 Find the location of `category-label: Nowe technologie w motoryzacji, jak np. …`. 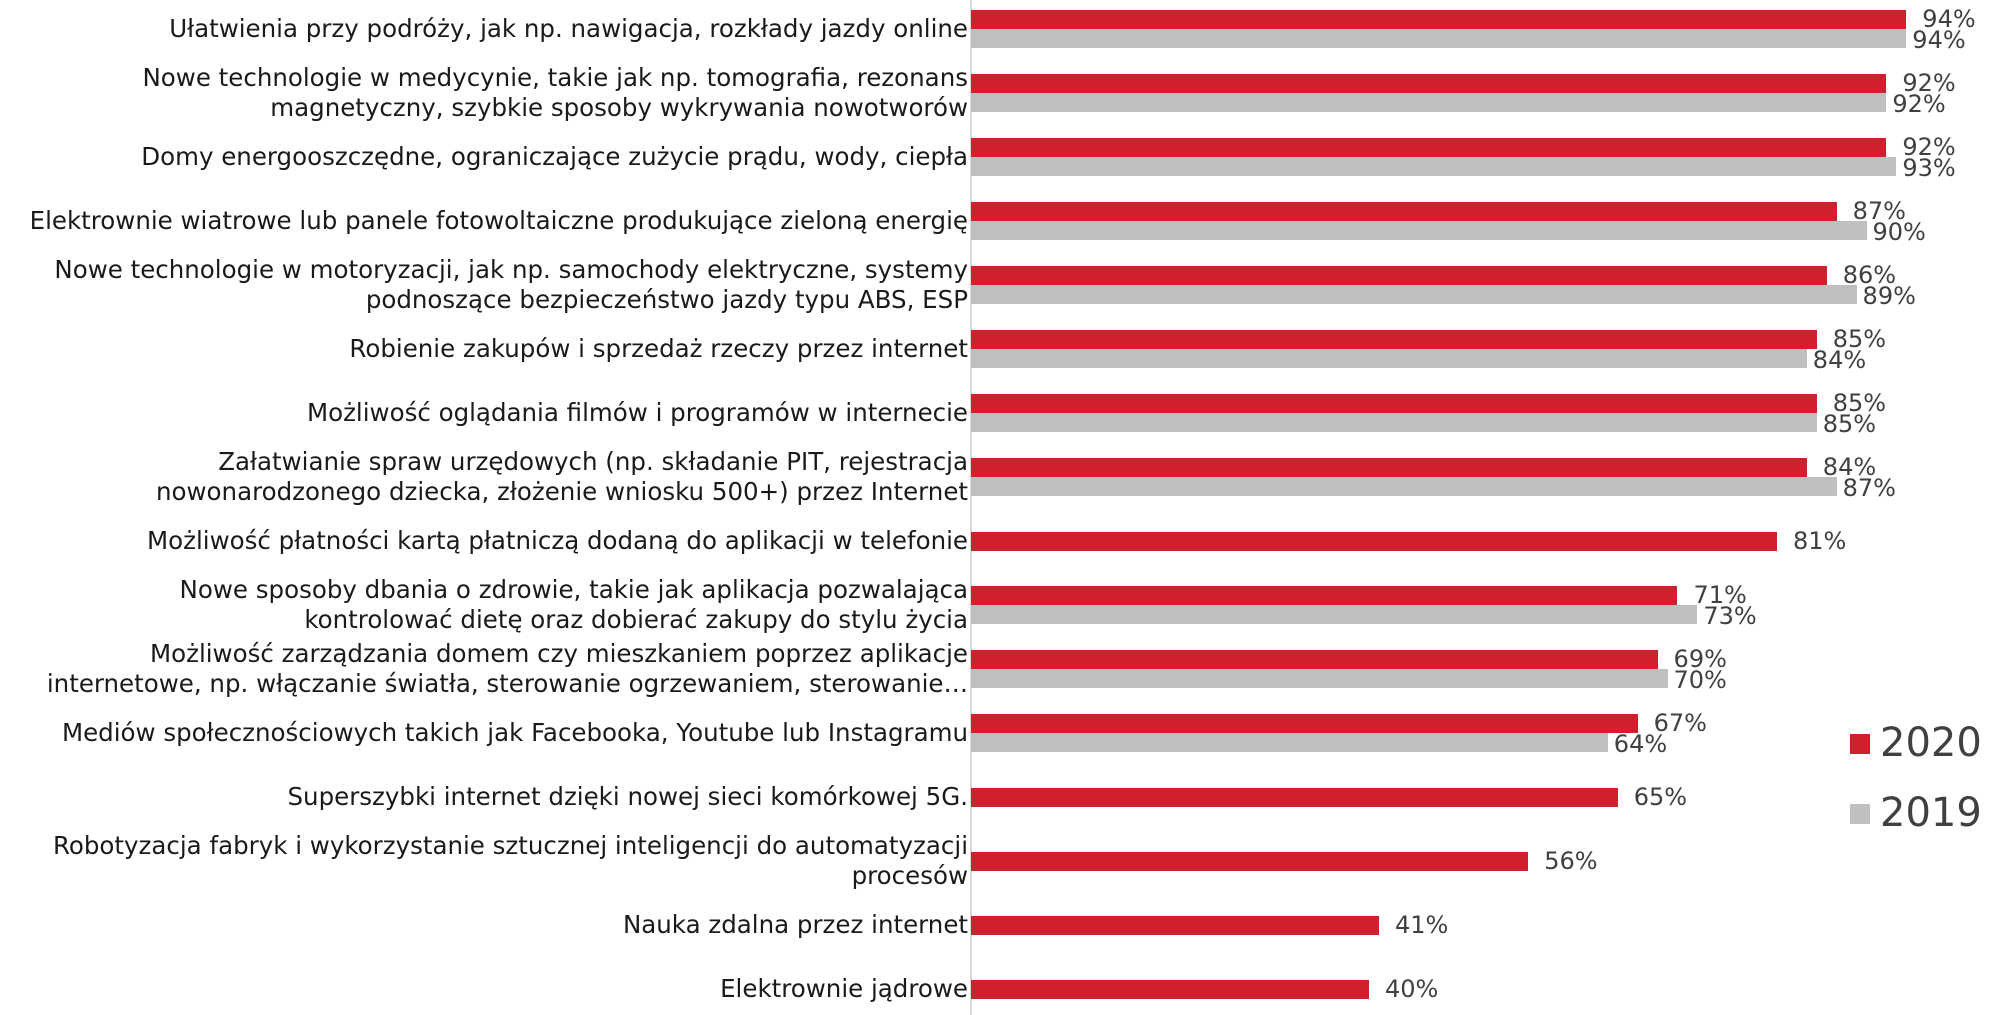

category-label: Nowe technologie w motoryzacji, jak np. … is located at coordinates (511, 284).